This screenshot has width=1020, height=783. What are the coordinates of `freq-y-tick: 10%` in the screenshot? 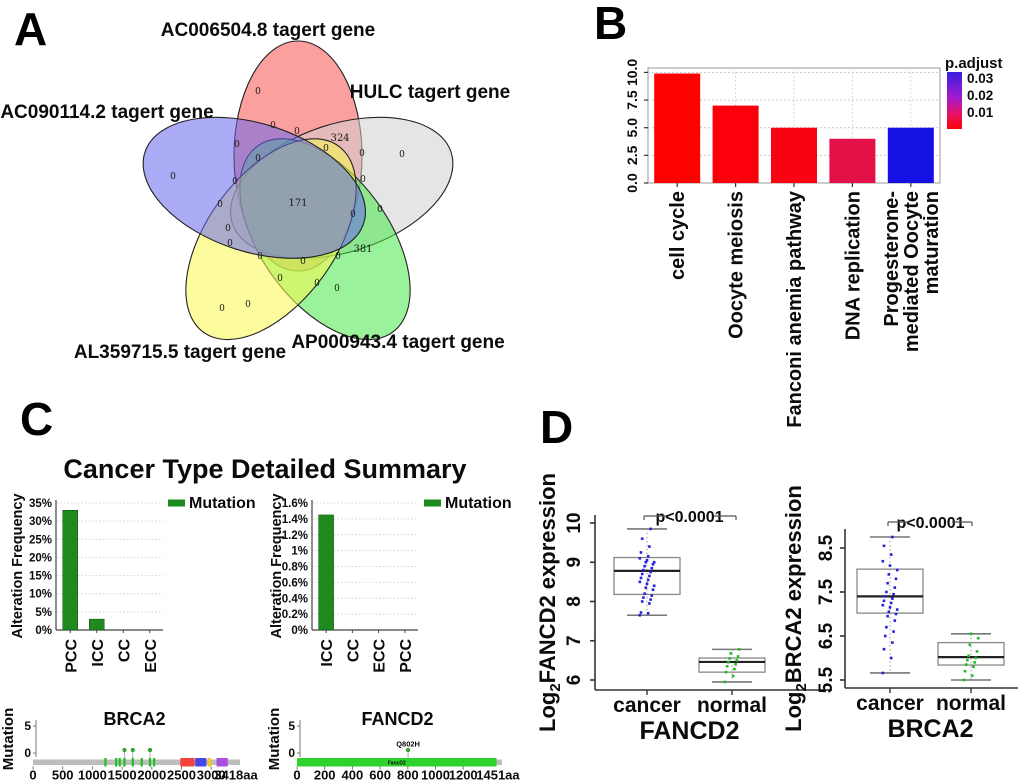 It's located at (40, 595).